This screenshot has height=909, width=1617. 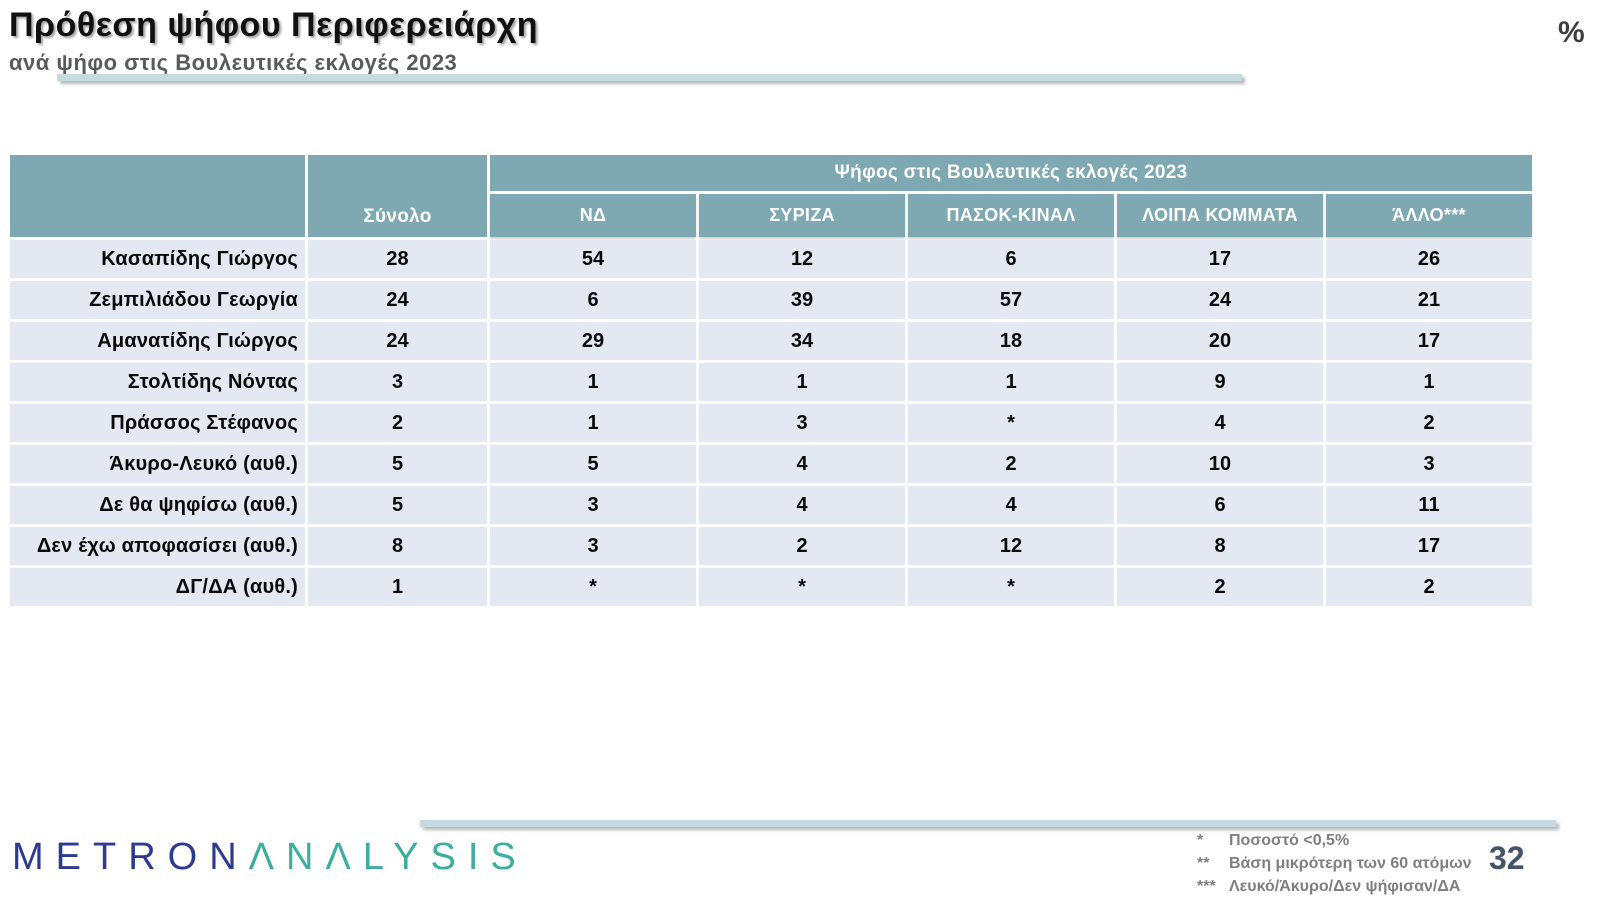 What do you see at coordinates (157, 423) in the screenshot?
I see `row-label: Πράσσος Στέφανος` at bounding box center [157, 423].